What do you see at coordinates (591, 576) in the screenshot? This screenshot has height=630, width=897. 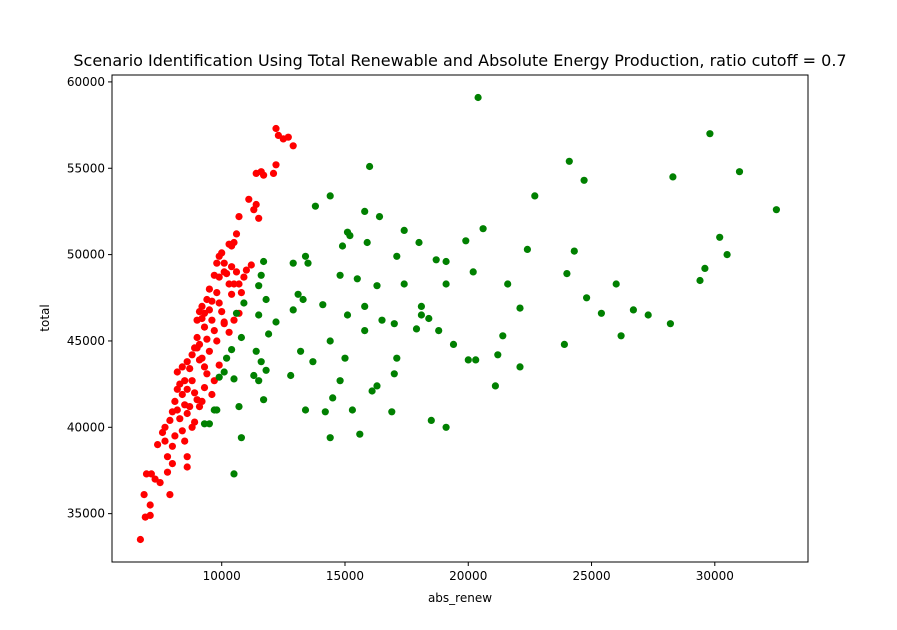 I see `x-tick-label: 25000` at bounding box center [591, 576].